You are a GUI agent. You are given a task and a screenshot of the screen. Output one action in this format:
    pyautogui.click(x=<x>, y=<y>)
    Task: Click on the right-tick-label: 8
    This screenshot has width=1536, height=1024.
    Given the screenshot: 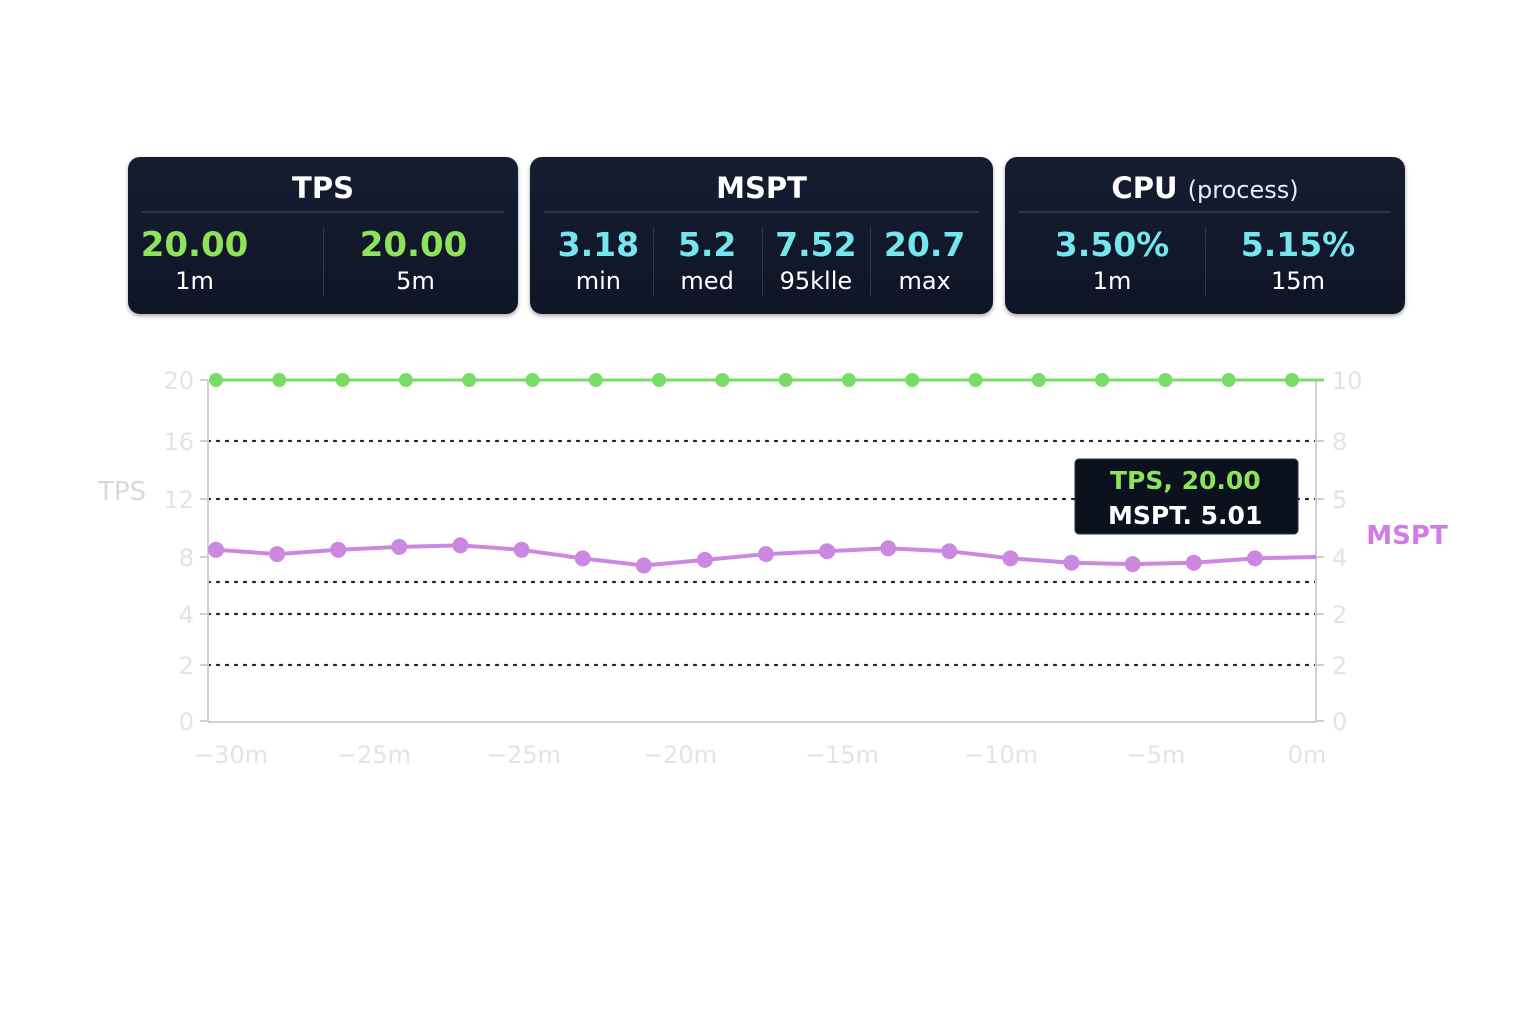 What is the action you would take?
    pyautogui.click(x=1339, y=442)
    